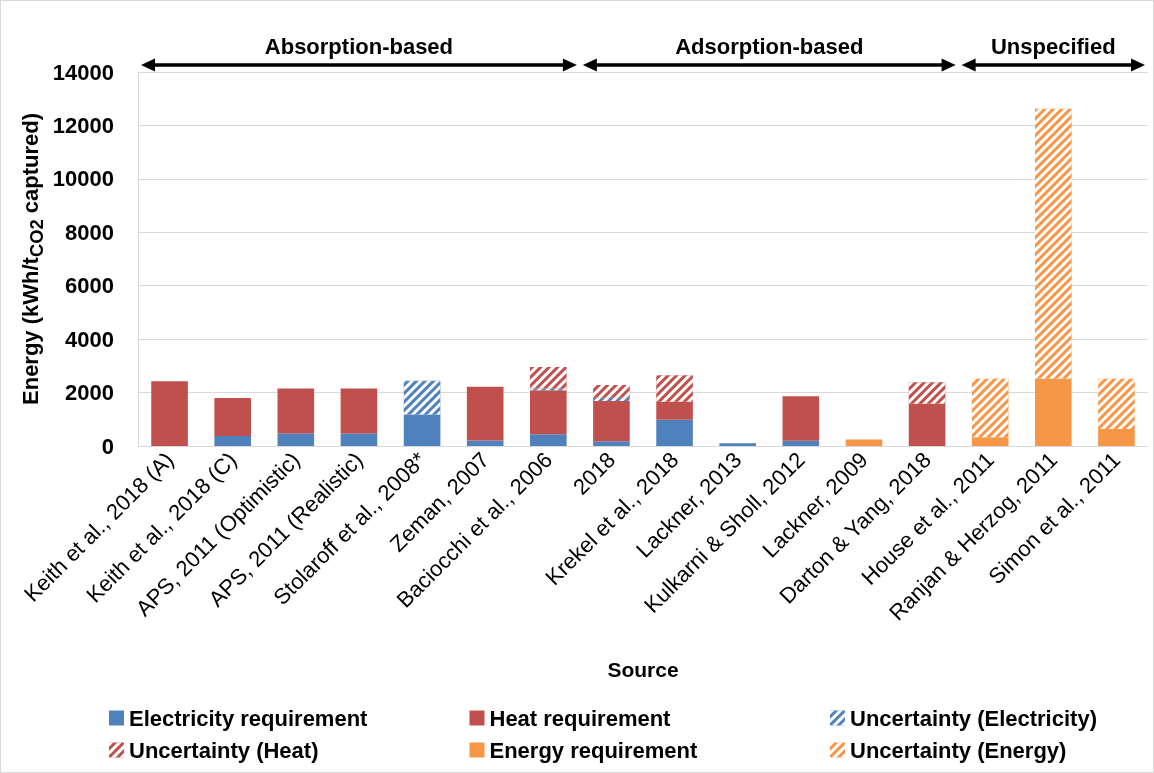 The width and height of the screenshot is (1154, 773). What do you see at coordinates (958, 750) in the screenshot?
I see `legend-label: Uncertainty (Energy)` at bounding box center [958, 750].